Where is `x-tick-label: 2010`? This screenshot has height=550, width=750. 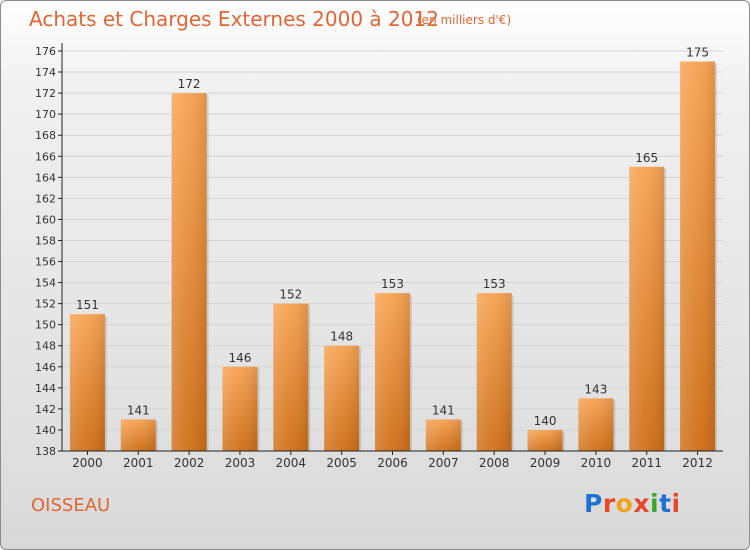 x-tick-label: 2010 is located at coordinates (596, 463).